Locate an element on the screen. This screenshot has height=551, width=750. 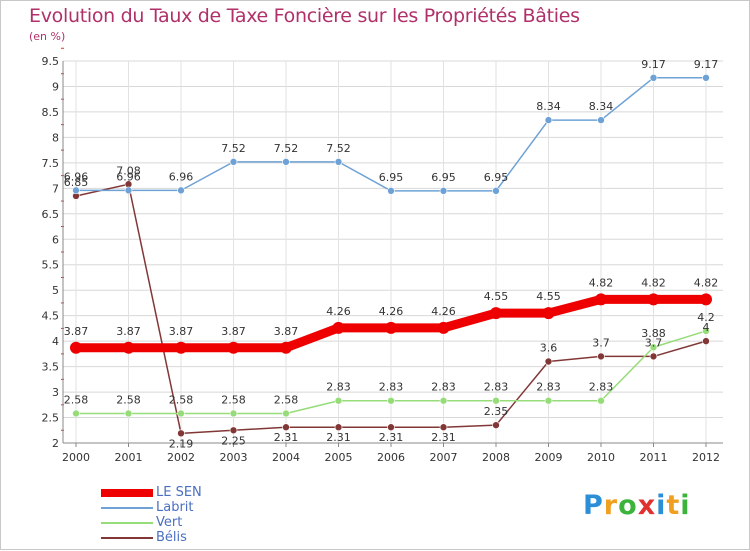
data-label-belis: 2.19 is located at coordinates (181, 443).